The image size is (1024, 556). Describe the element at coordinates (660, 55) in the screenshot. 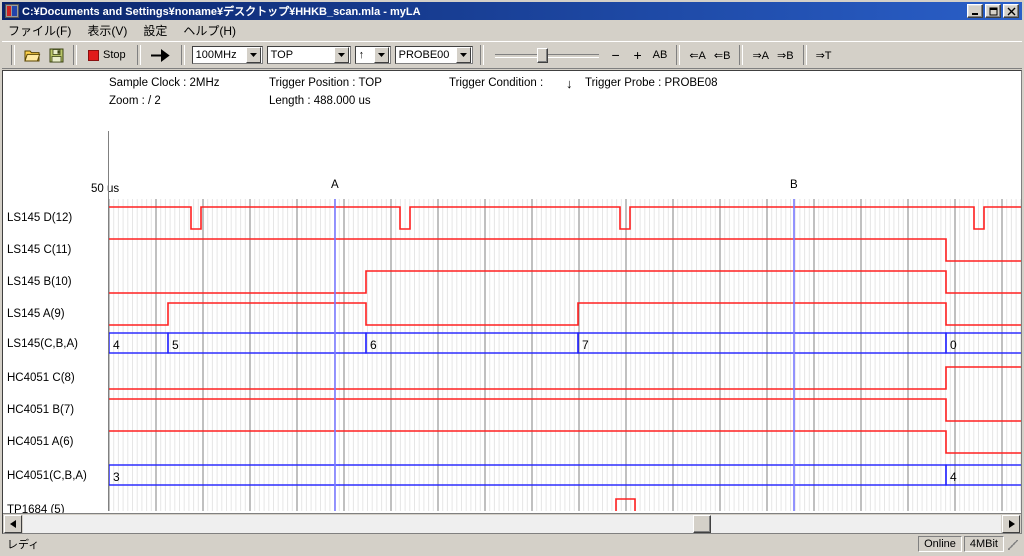

I see `ab-zoom-button: AB` at that location.